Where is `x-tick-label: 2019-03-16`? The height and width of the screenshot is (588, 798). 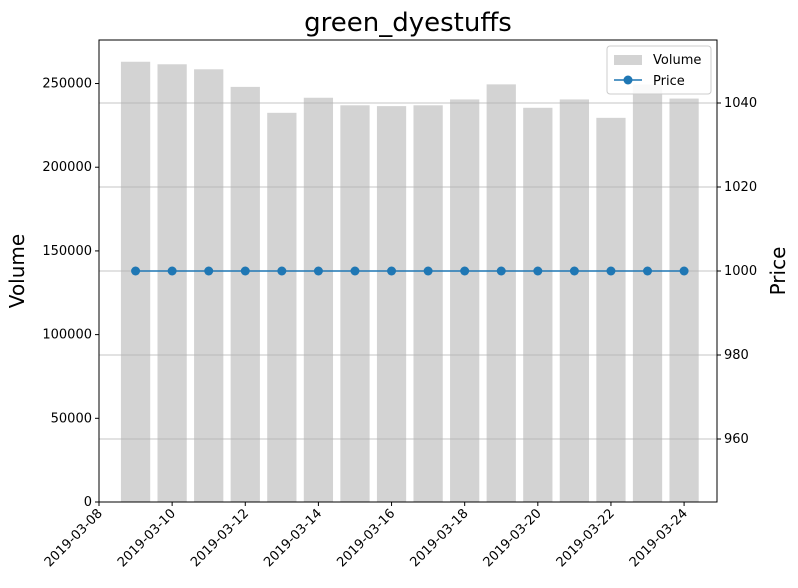
x-tick-label: 2019-03-16 is located at coordinates (366, 538).